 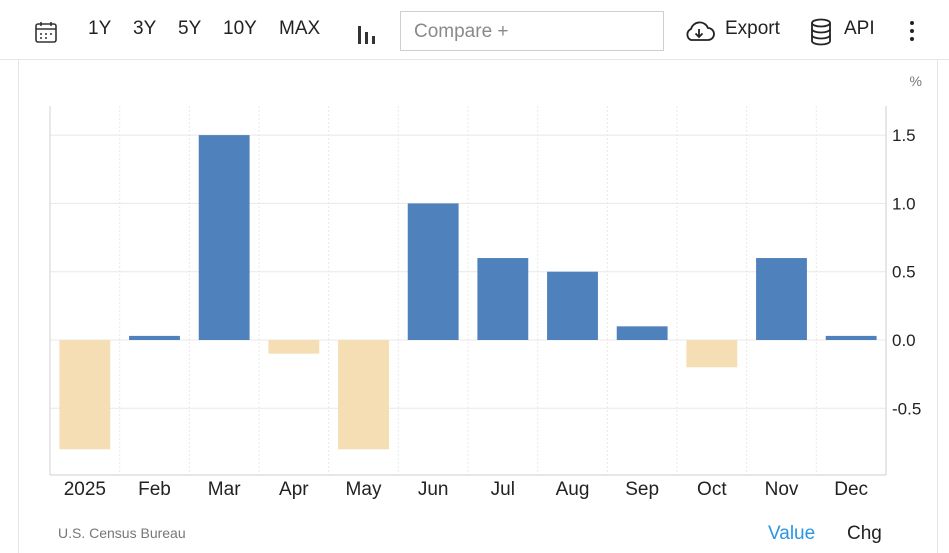 What do you see at coordinates (363, 395) in the screenshot?
I see `bar-may` at bounding box center [363, 395].